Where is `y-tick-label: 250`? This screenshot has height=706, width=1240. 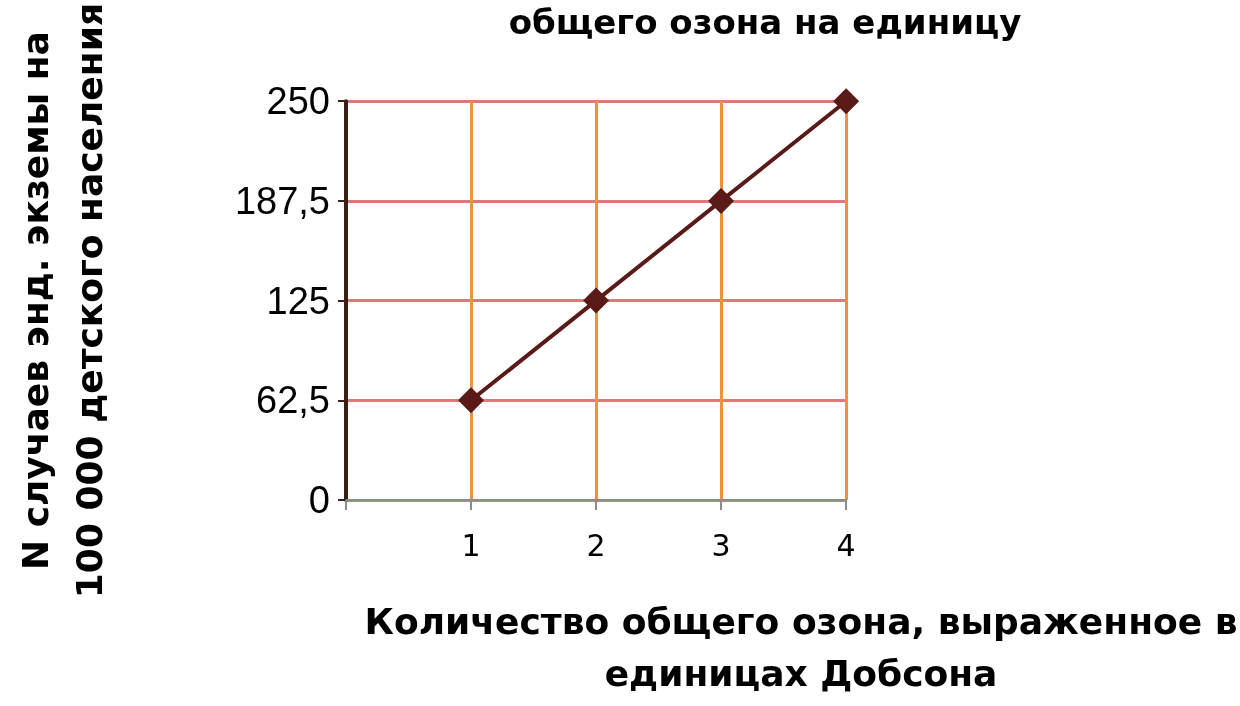 y-tick-label: 250 is located at coordinates (298, 101).